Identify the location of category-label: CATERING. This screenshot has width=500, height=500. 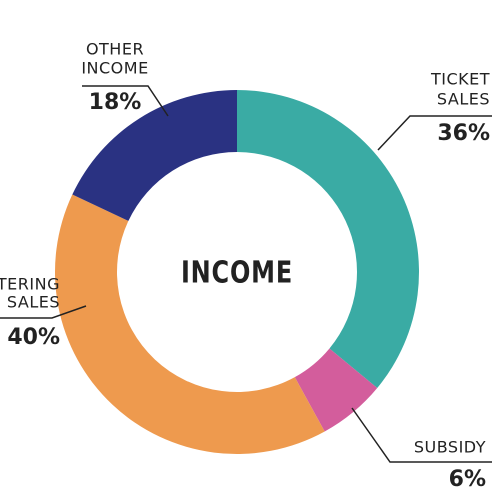
(30, 284).